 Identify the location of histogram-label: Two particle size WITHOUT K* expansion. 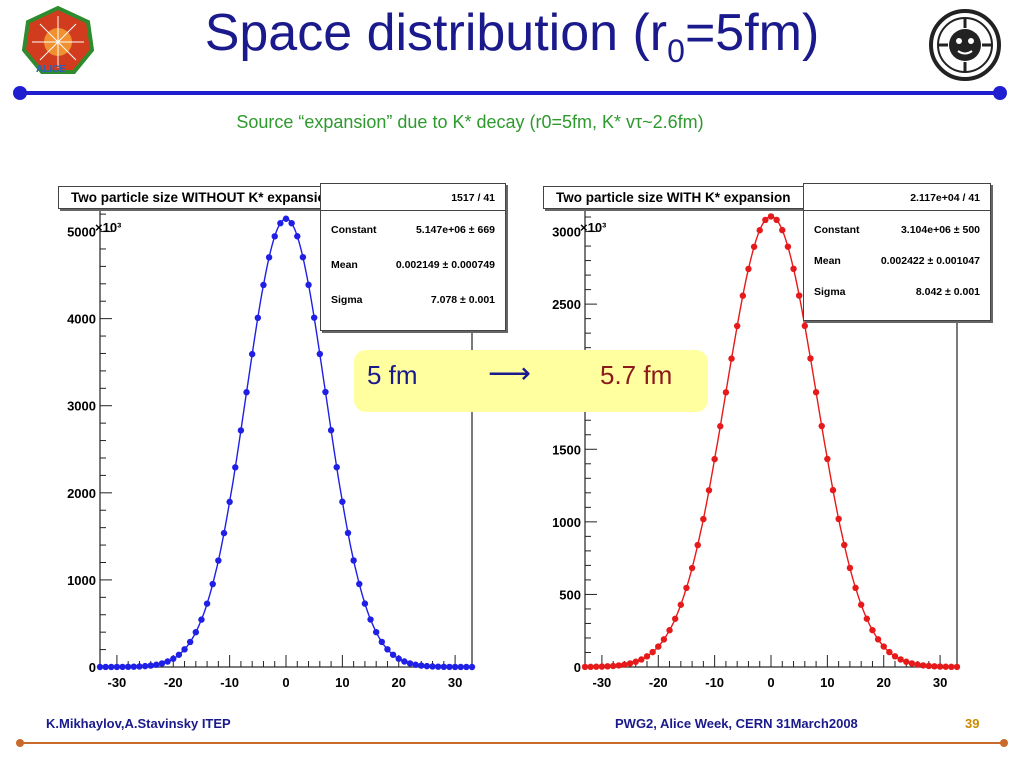
(203, 197).